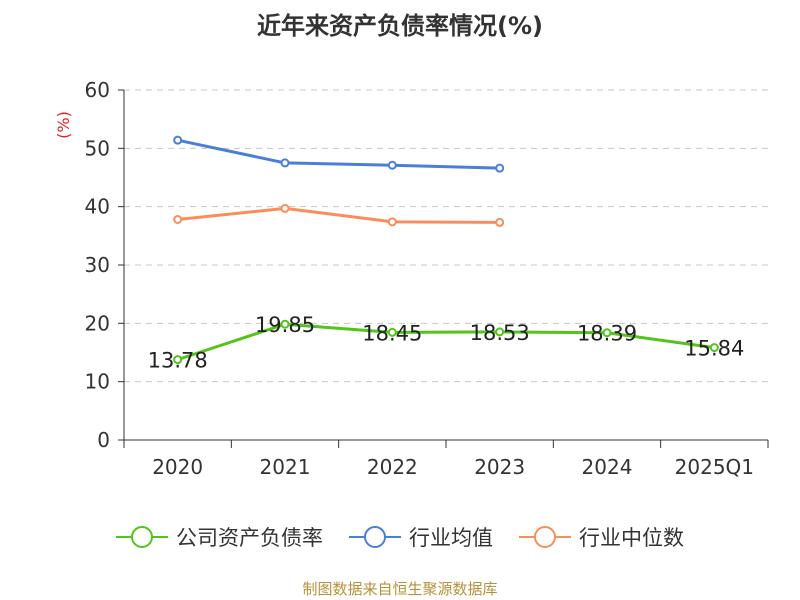 This screenshot has width=800, height=600. I want to click on data-label: 15.84, so click(714, 349).